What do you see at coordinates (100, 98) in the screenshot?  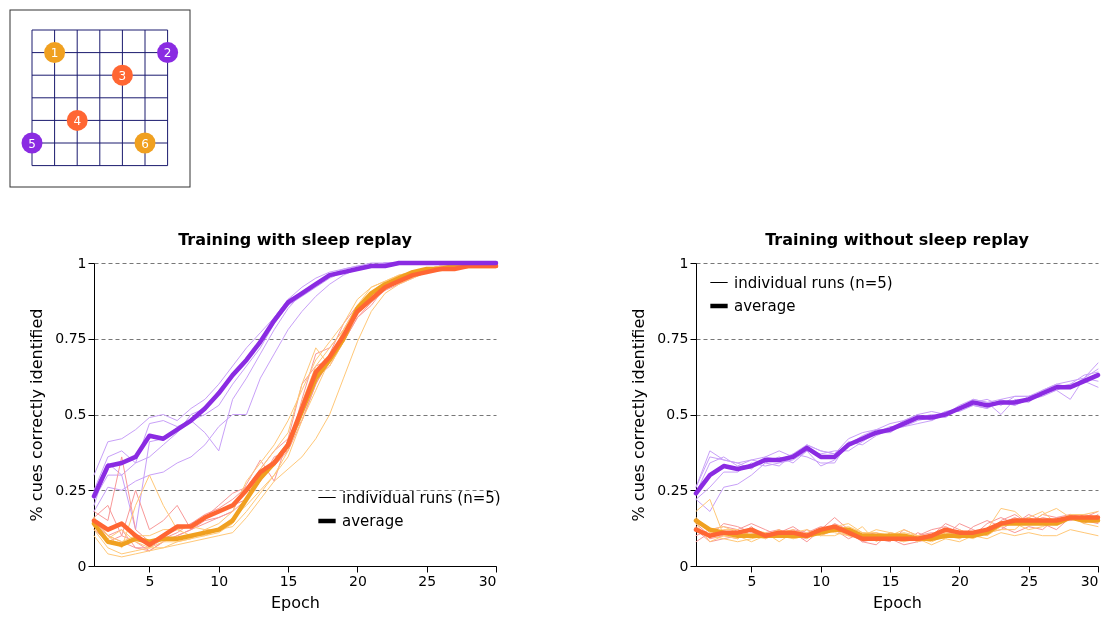 I see `grid-diagram: 1 2 3 4 5 6` at bounding box center [100, 98].